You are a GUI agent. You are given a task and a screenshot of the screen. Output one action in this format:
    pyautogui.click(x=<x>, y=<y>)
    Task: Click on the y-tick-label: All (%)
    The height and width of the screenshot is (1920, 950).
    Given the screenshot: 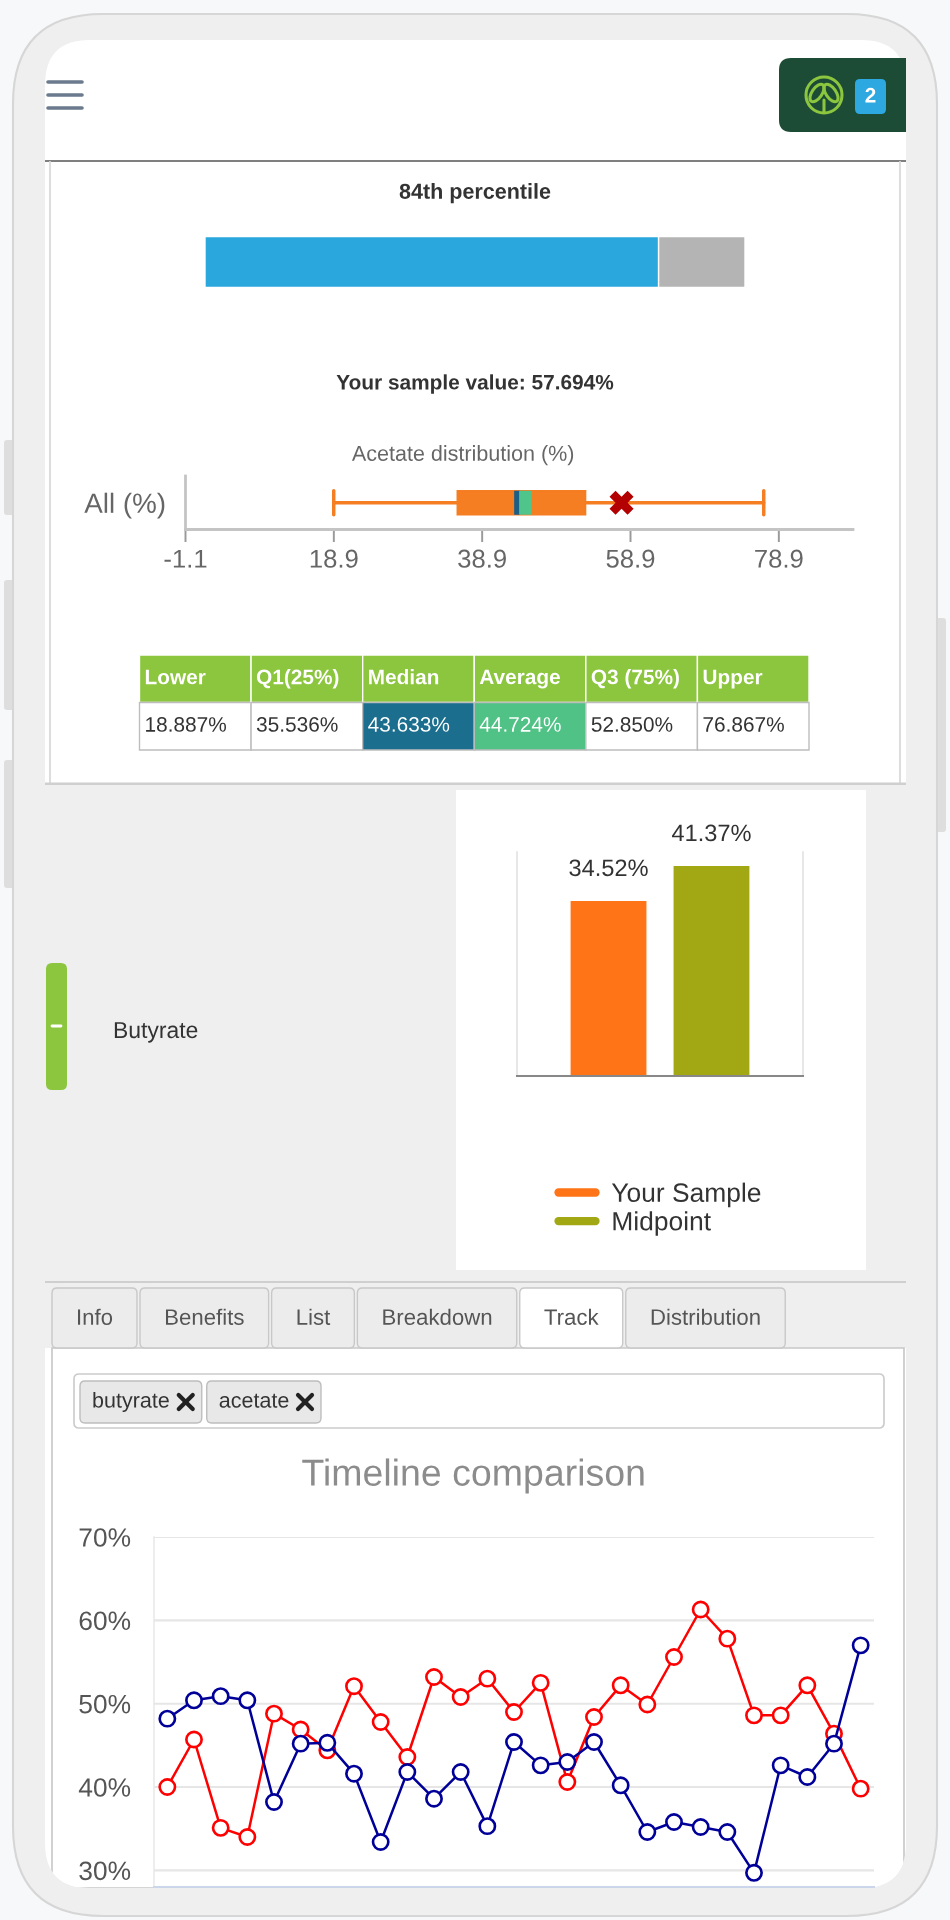 What is the action you would take?
    pyautogui.click(x=124, y=505)
    